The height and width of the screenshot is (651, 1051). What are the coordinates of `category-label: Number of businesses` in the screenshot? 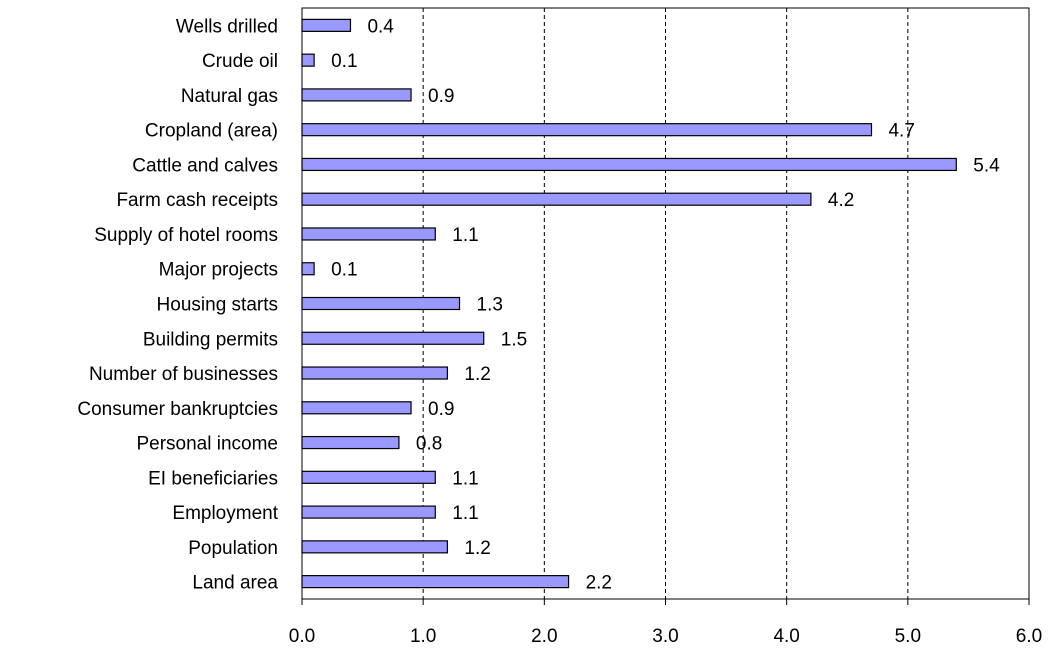 It's located at (183, 374).